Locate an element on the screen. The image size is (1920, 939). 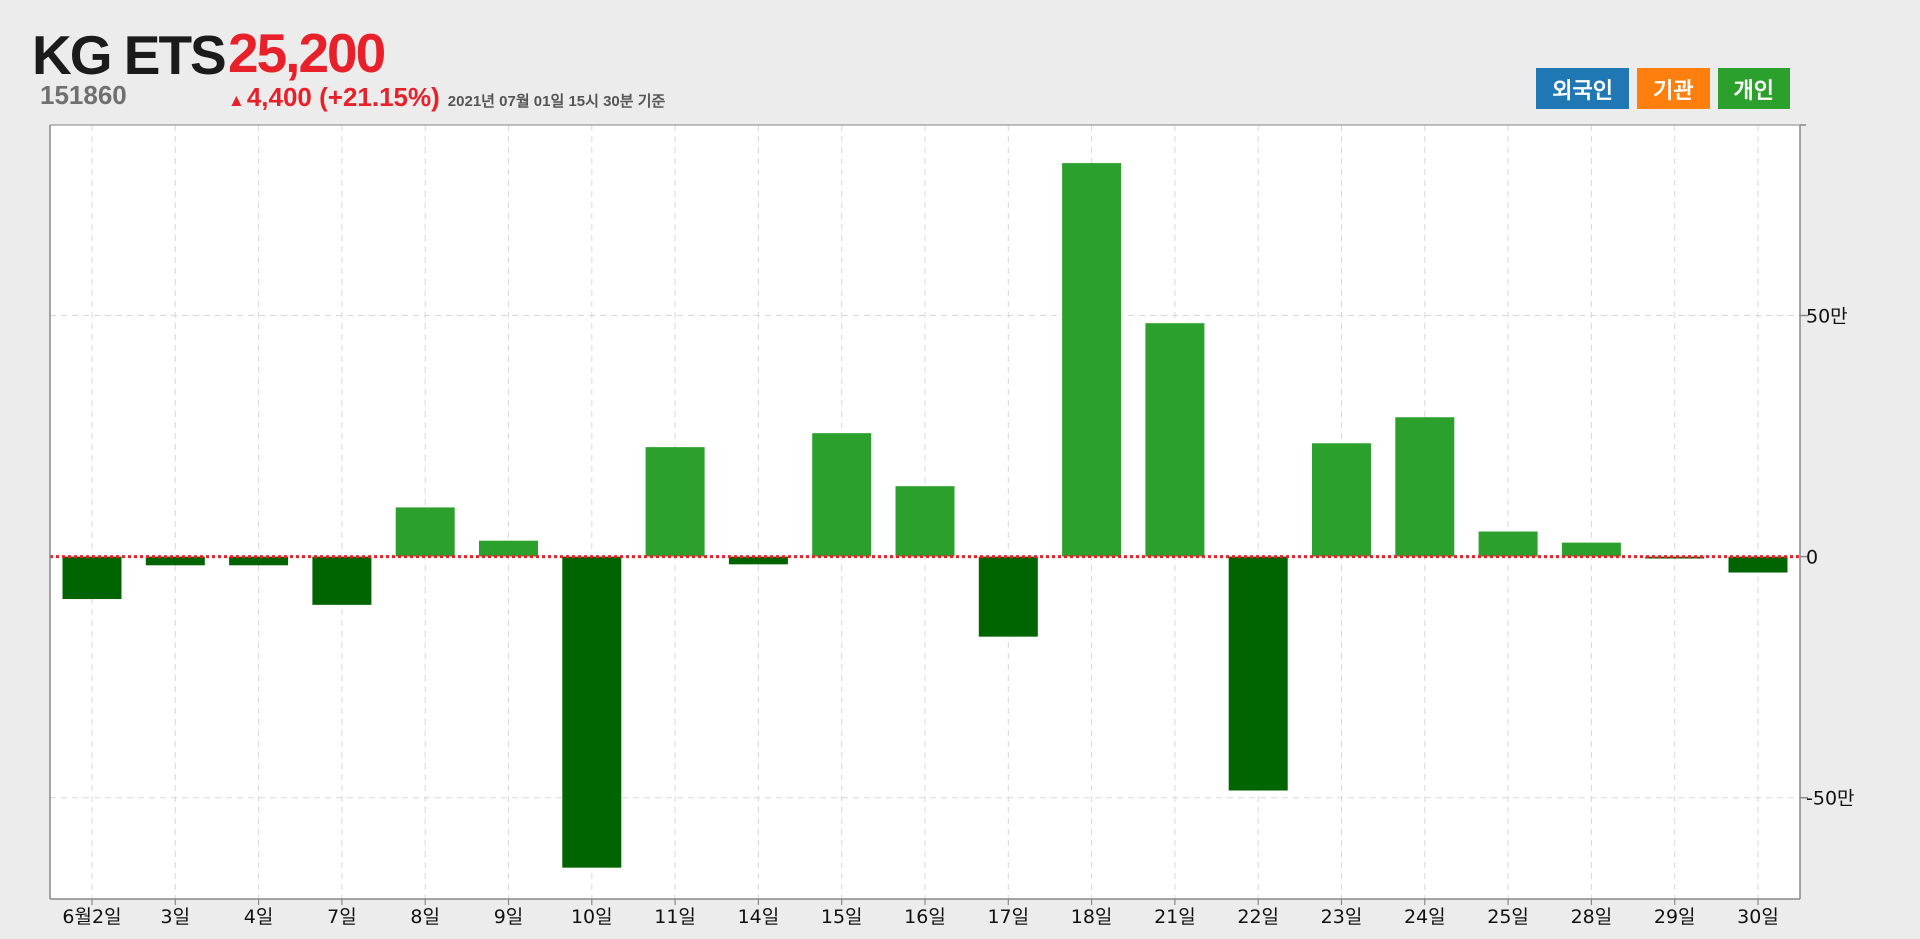
bar-25일 is located at coordinates (1508, 544).